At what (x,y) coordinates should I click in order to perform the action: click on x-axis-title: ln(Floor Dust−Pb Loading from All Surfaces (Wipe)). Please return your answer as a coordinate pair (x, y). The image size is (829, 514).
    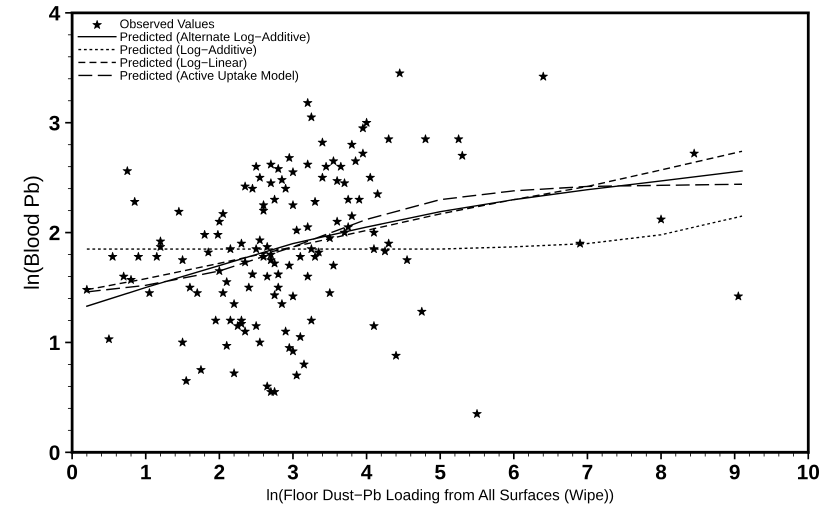
    Looking at the image, I should click on (440, 496).